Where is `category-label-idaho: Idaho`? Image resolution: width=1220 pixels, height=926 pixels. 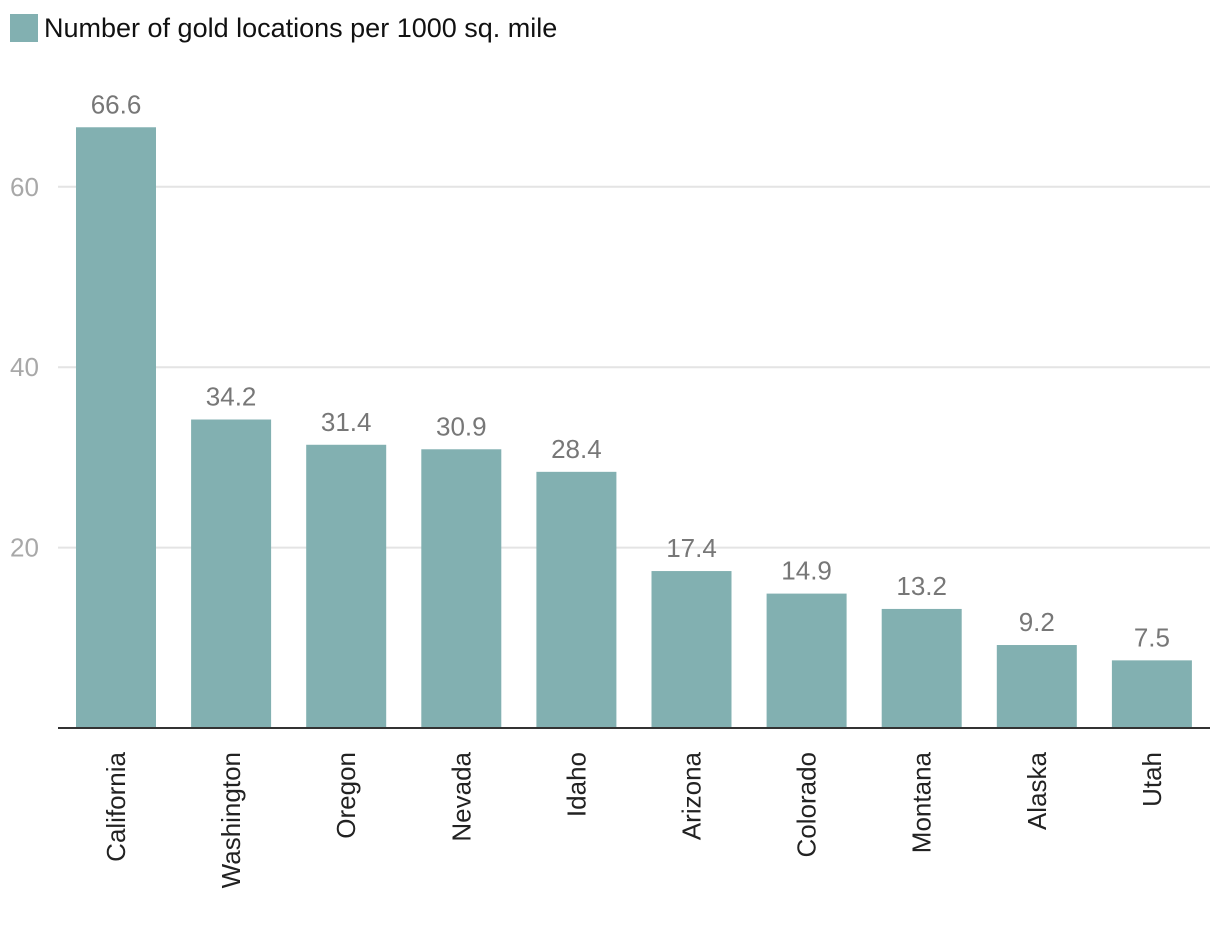 category-label-idaho: Idaho is located at coordinates (576, 784).